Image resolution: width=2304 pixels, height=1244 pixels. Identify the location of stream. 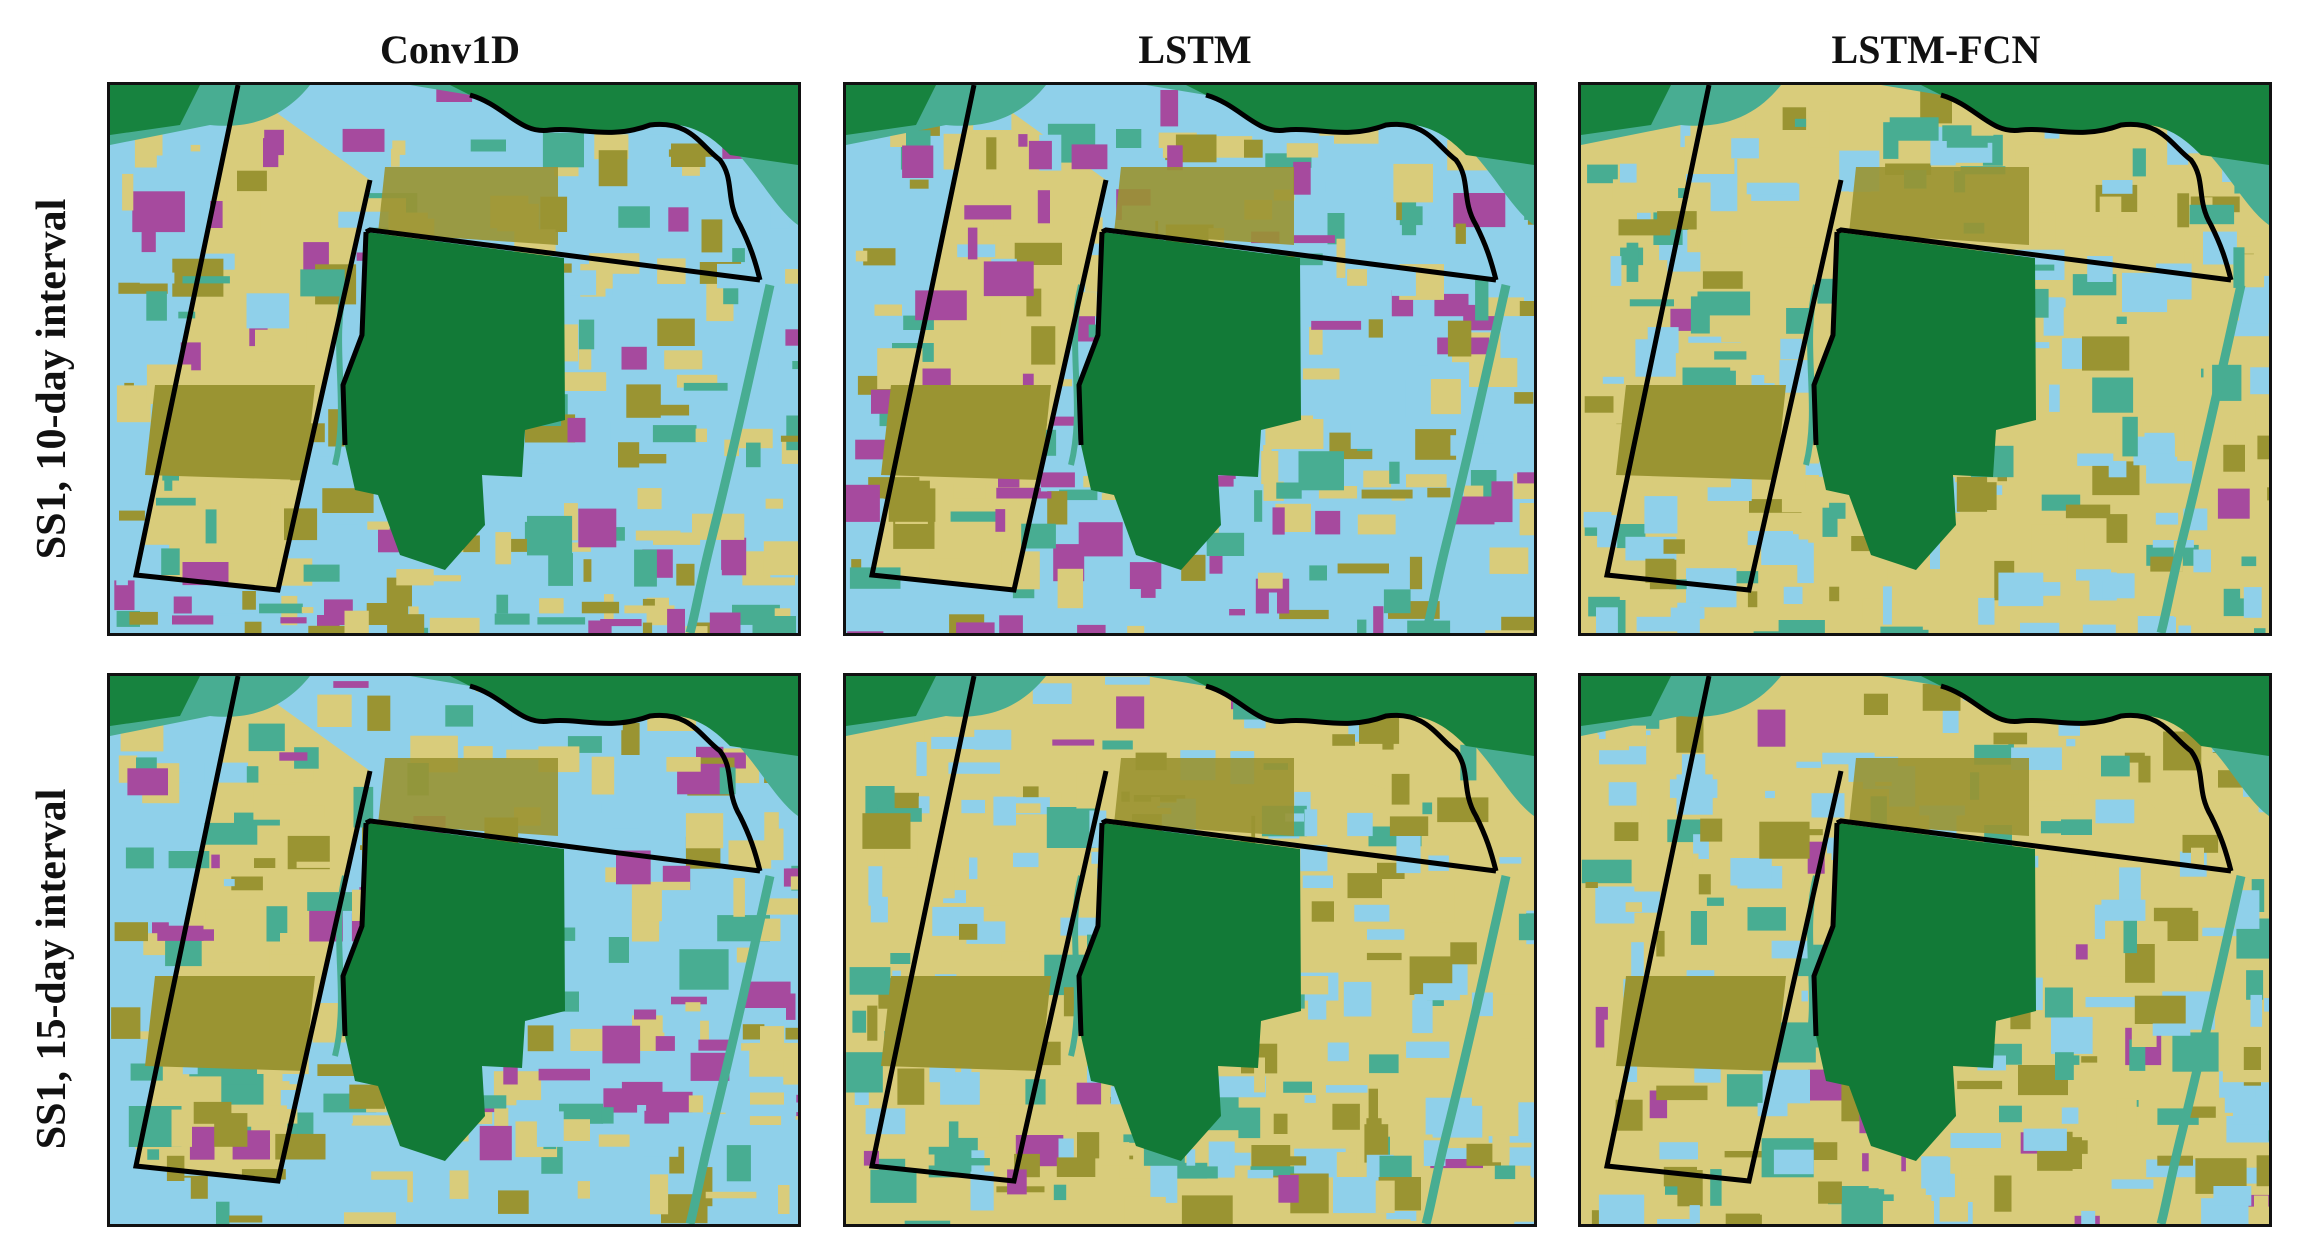
(2201, 1049).